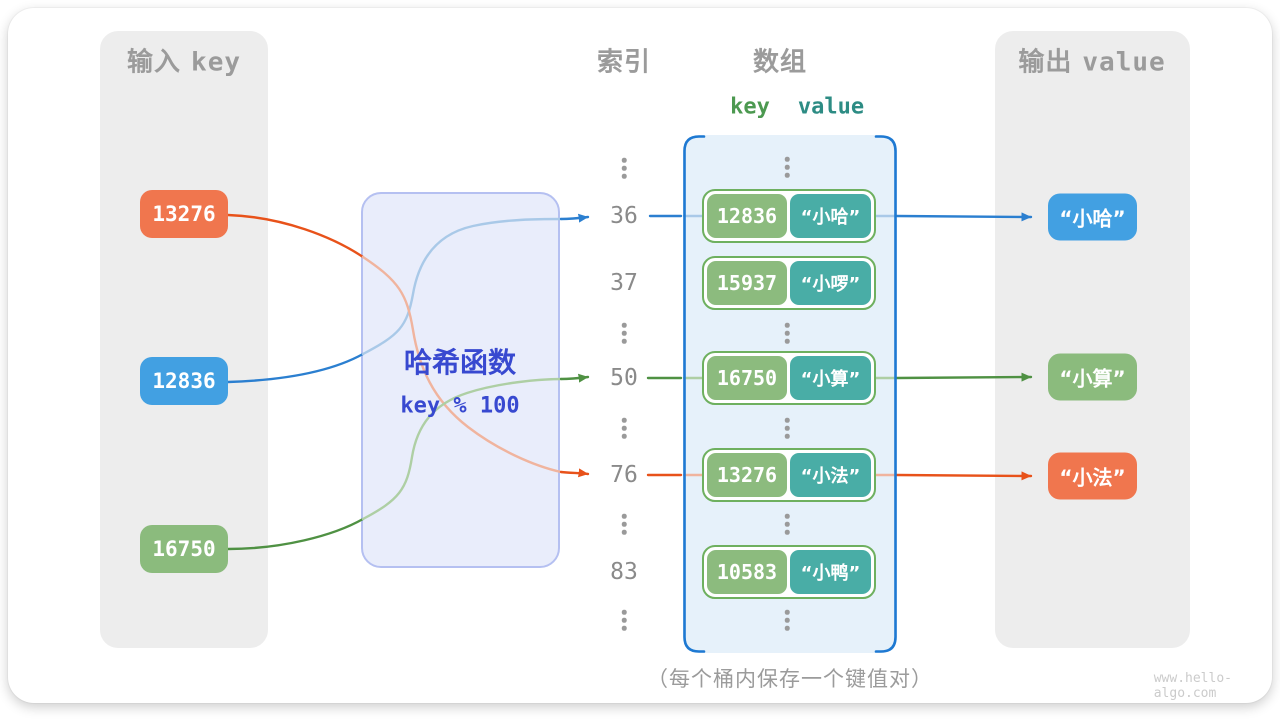 This screenshot has width=1280, height=720. I want to click on hash-function-title: 哈希函数, so click(460, 362).